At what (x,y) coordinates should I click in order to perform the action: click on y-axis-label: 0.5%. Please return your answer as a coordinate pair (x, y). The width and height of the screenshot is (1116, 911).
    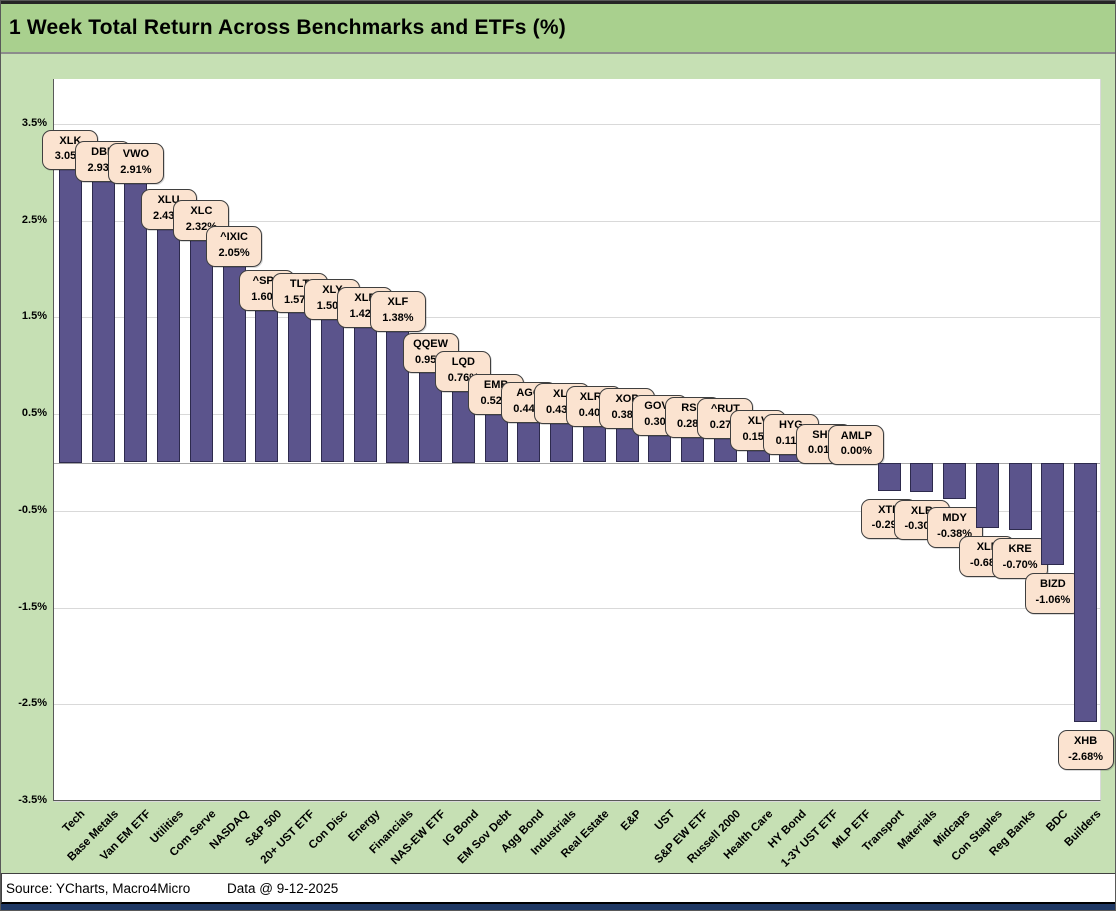
    Looking at the image, I should click on (34, 413).